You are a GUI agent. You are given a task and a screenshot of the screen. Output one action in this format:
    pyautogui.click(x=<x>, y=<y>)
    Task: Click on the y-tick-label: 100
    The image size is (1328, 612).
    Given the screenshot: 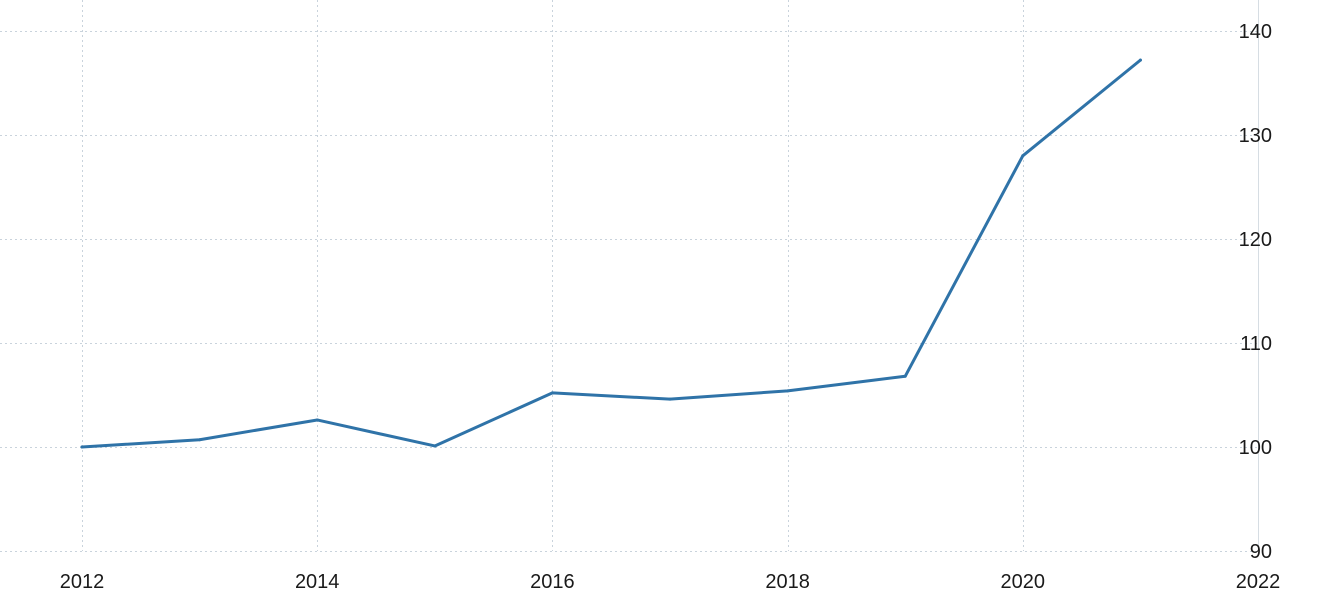 What is the action you would take?
    pyautogui.click(x=1255, y=448)
    